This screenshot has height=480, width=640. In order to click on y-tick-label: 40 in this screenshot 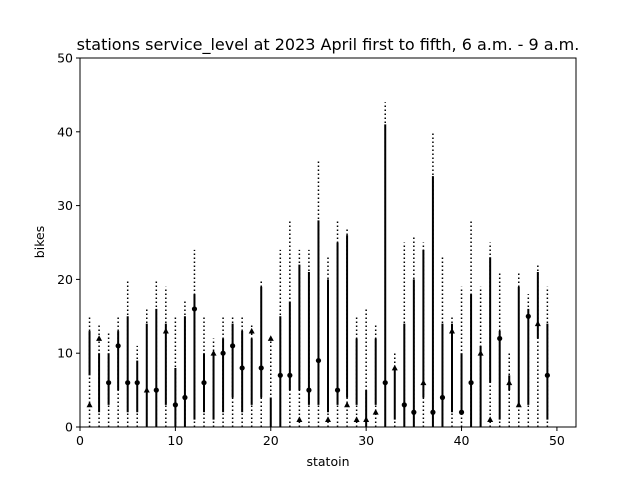, I will do `click(65, 131)`.